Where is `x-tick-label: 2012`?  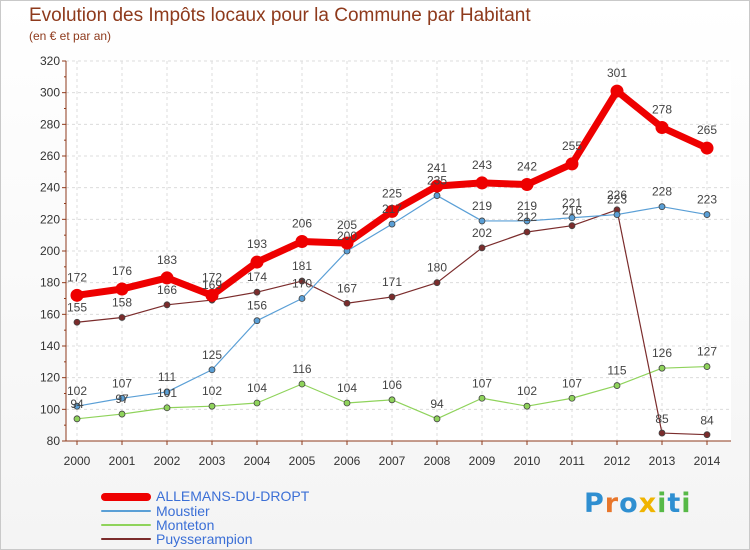 x-tick-label: 2012 is located at coordinates (617, 461).